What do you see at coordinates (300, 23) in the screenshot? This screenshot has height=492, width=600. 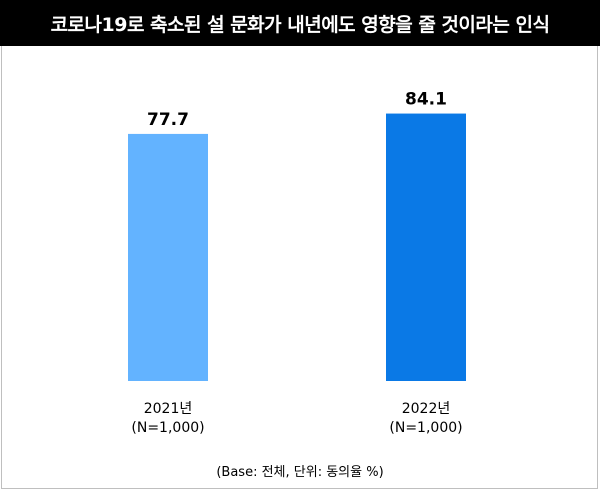 I see `chart-title: 코로나19로 축소된 설 문화가 내년에도 영향을 줄 것이라는 인식` at bounding box center [300, 23].